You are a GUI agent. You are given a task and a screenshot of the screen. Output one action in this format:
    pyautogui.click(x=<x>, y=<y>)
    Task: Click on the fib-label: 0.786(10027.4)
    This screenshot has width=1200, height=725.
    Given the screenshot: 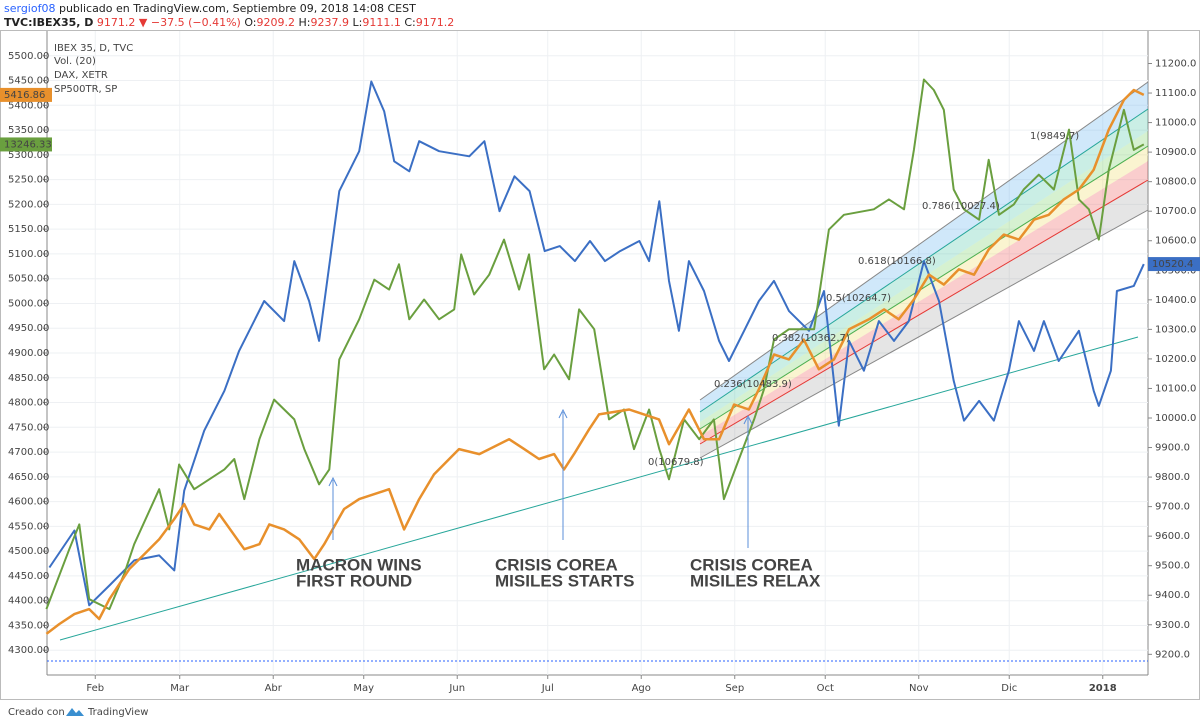 What is the action you would take?
    pyautogui.click(x=961, y=206)
    